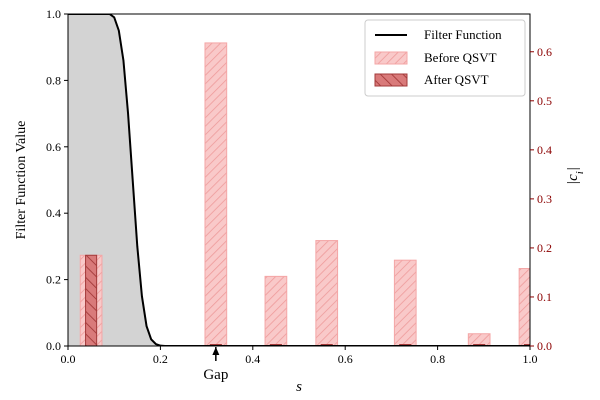  I want to click on gap-annotation: Gap, so click(215, 365).